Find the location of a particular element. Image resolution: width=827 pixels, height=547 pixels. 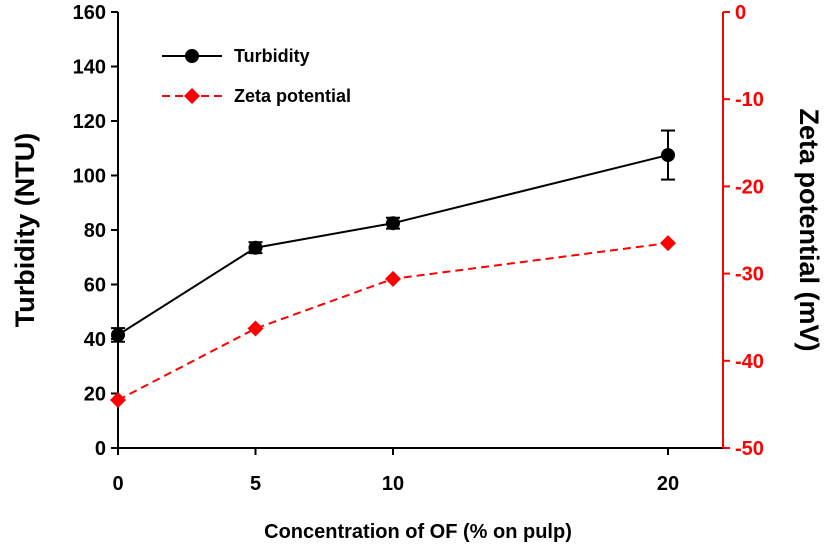

right-tick-label: 0 is located at coordinates (740, 13).